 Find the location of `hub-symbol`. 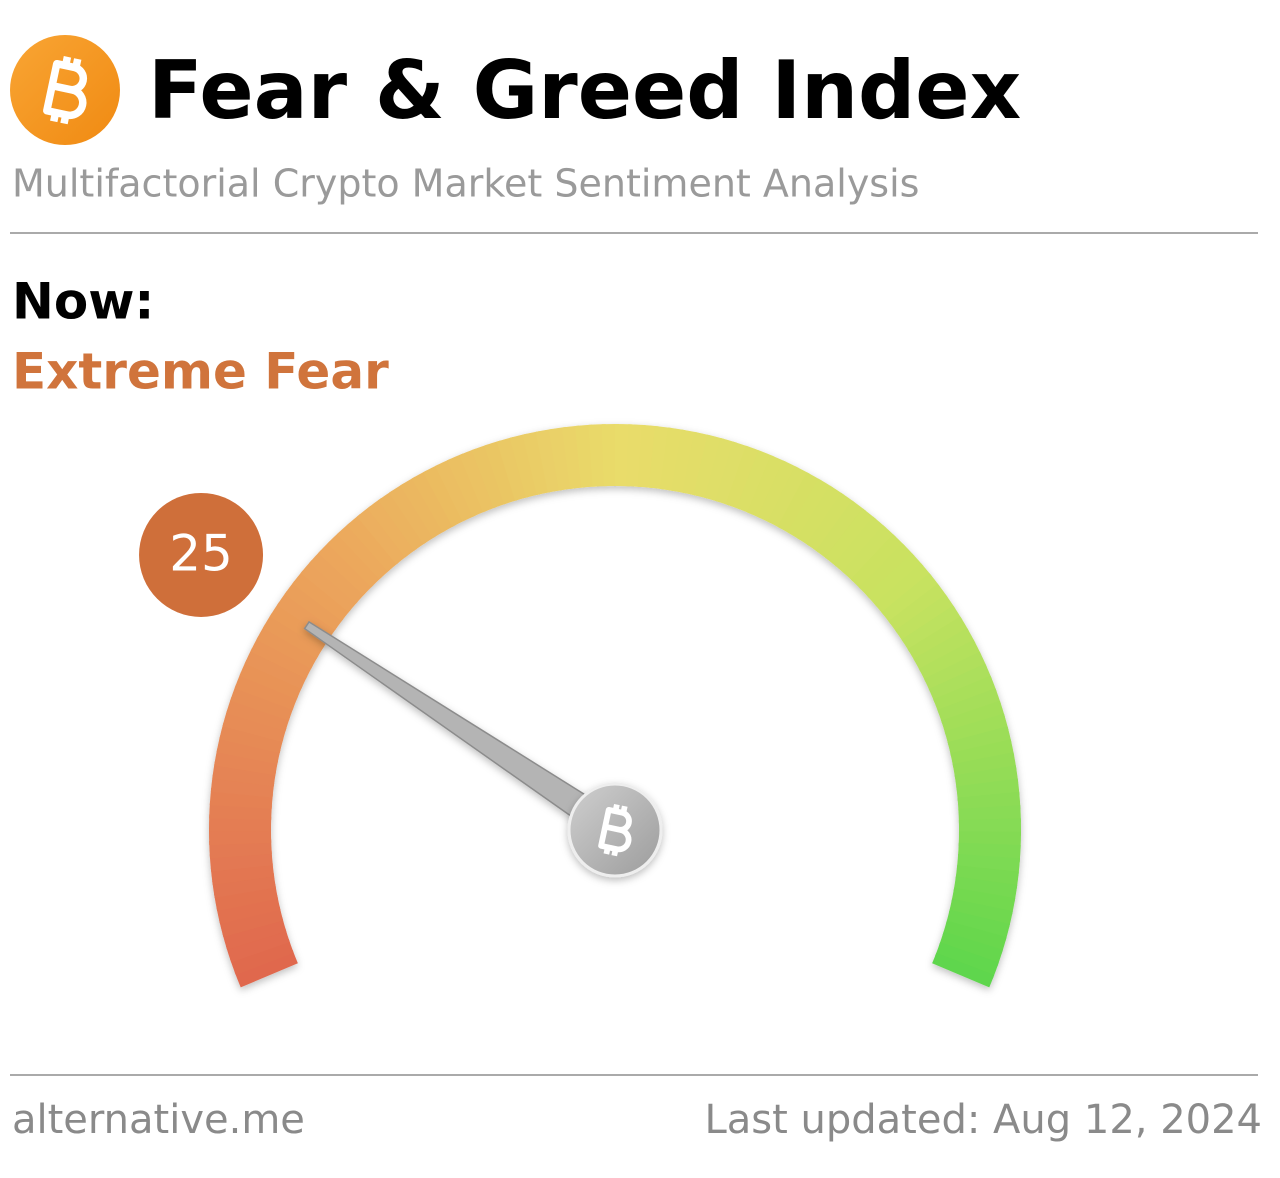

hub-symbol is located at coordinates (615, 830).